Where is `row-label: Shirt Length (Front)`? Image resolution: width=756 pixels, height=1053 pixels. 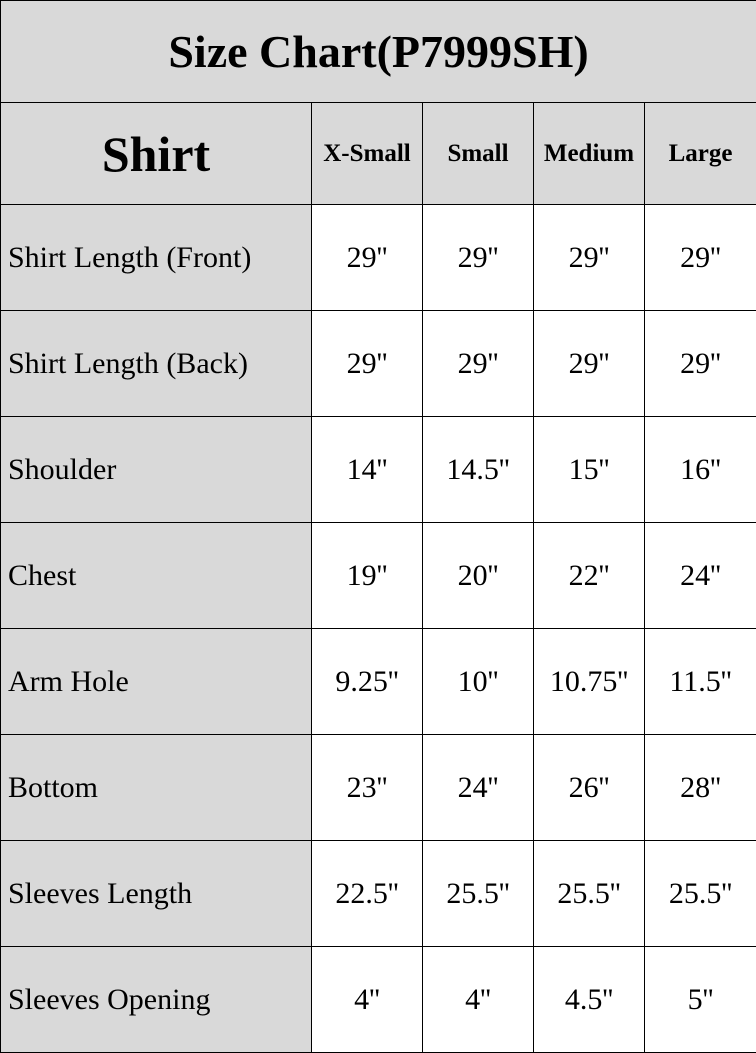
row-label: Shirt Length (Front) is located at coordinates (156, 258).